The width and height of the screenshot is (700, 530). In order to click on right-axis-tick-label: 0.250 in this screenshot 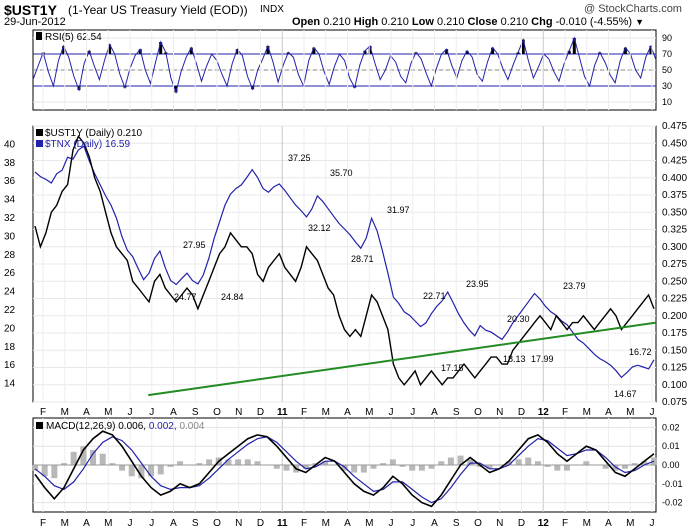, I will do `click(674, 281)`.